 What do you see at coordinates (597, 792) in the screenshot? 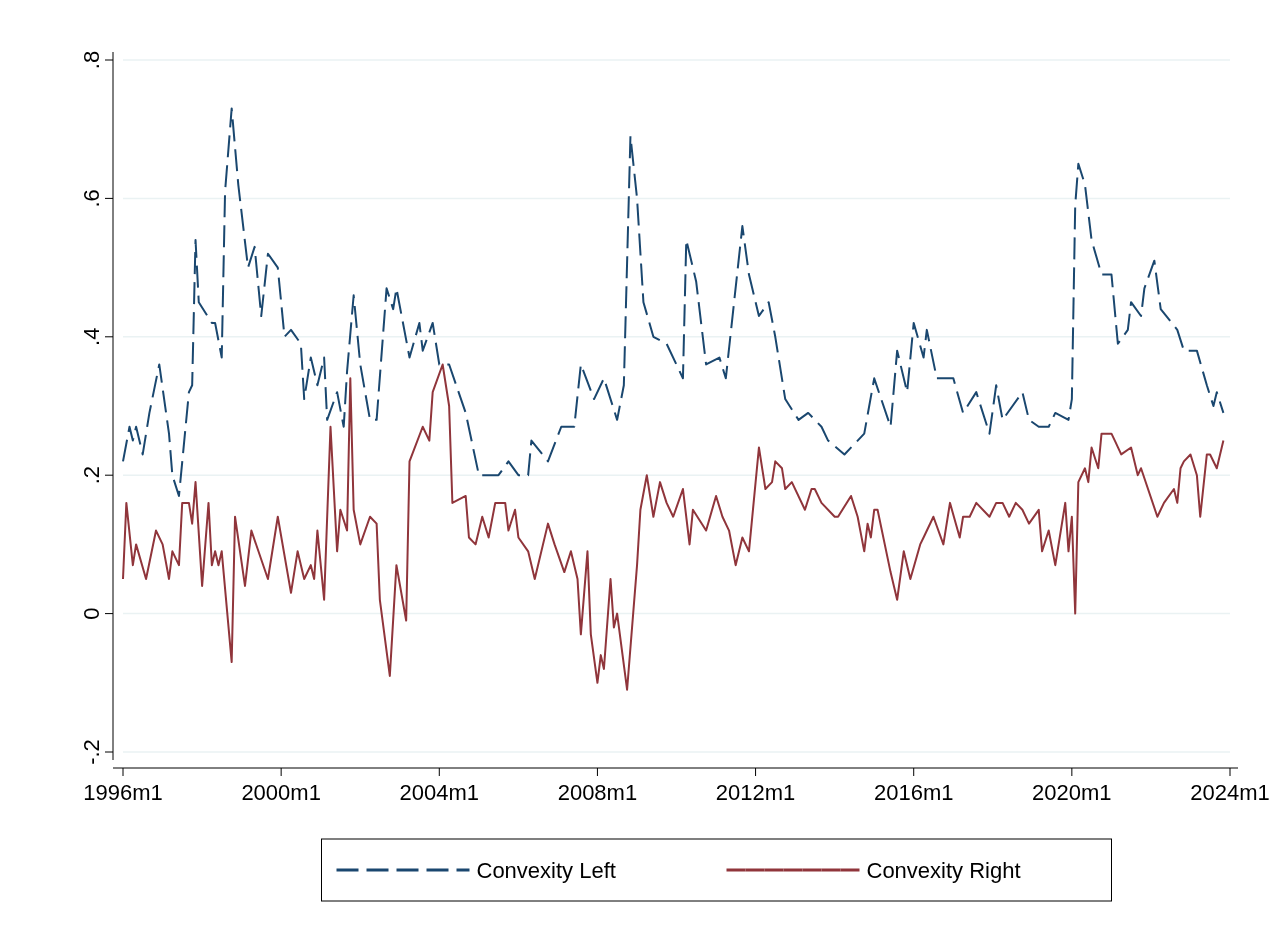
I see `x-tick-label: 2008m1` at bounding box center [597, 792].